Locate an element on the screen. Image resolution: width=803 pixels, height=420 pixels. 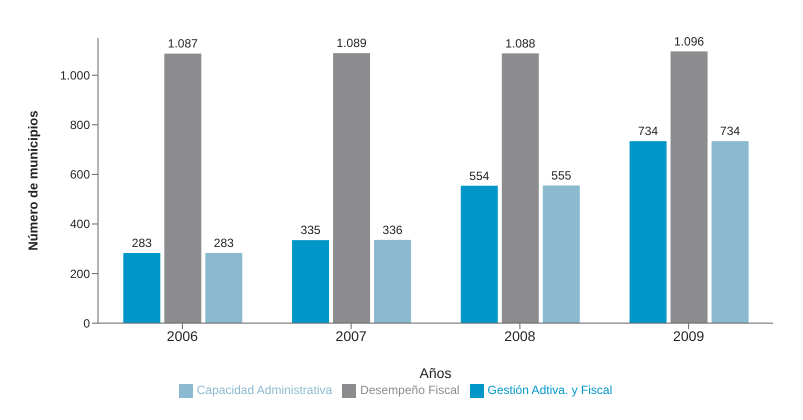
y-axis-title: Número de municipios is located at coordinates (33, 180).